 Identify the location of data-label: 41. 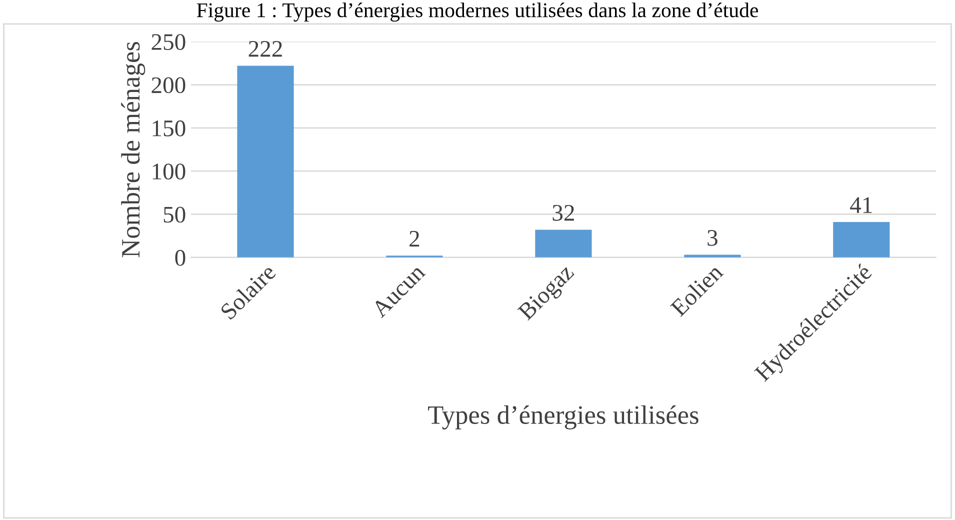
(861, 205).